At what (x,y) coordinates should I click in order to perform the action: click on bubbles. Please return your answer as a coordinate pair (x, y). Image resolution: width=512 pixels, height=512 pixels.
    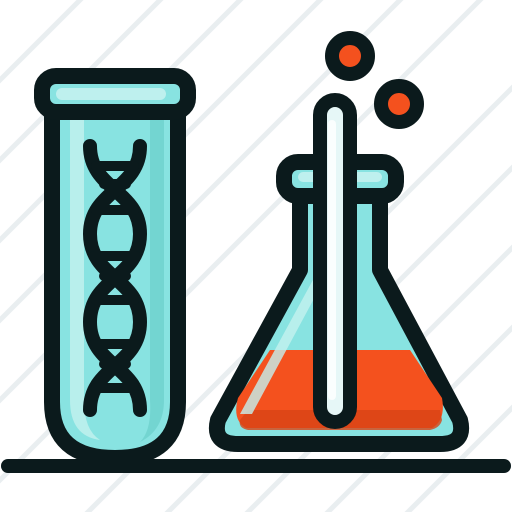
    Looking at the image, I should click on (374, 80).